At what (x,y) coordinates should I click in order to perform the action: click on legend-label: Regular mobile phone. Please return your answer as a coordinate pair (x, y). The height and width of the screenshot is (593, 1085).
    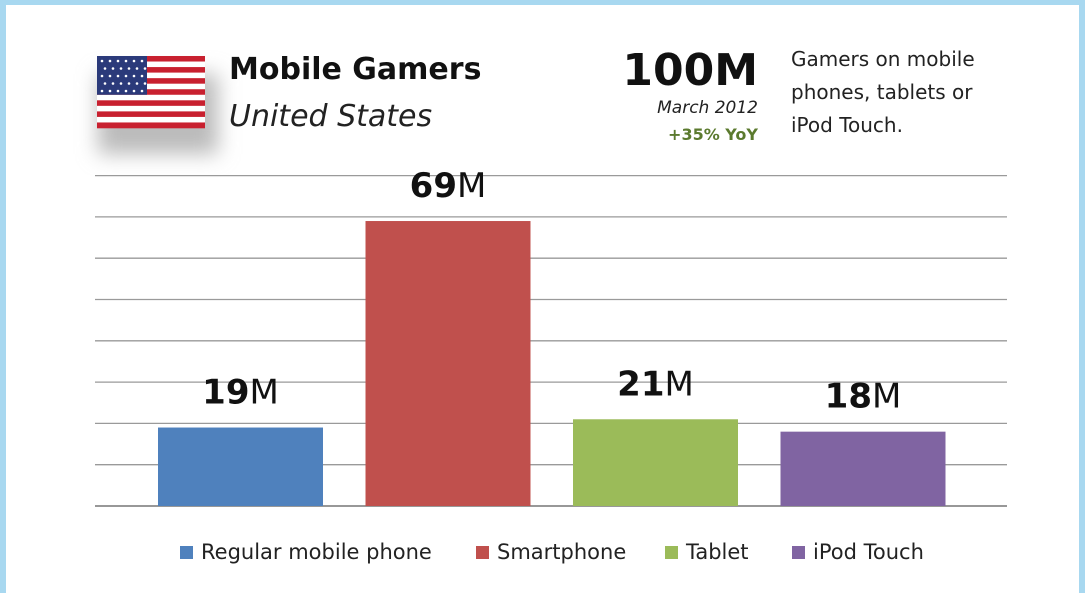
    Looking at the image, I should click on (316, 552).